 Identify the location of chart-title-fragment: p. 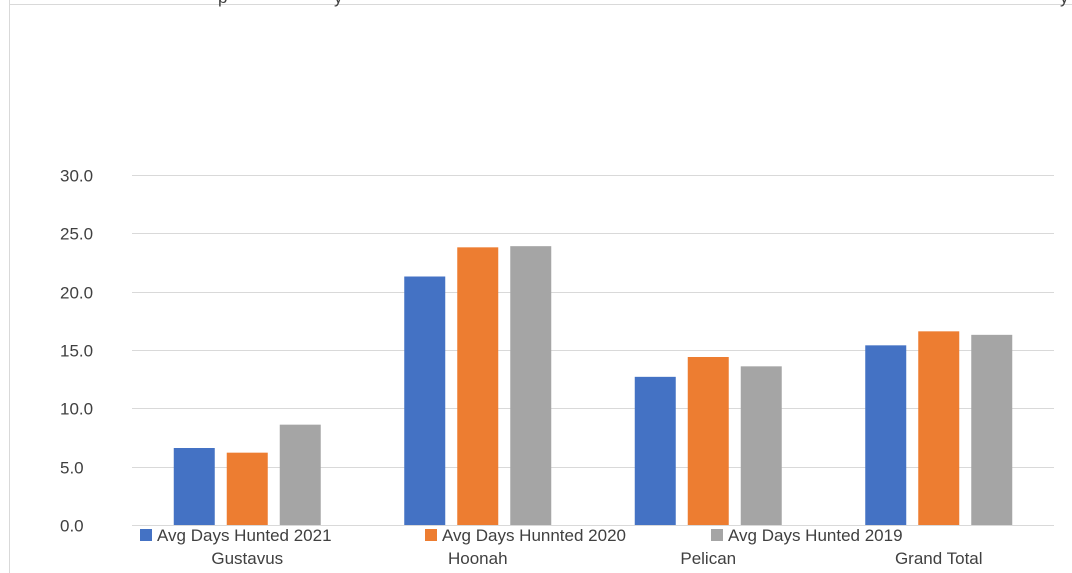
(222, 3).